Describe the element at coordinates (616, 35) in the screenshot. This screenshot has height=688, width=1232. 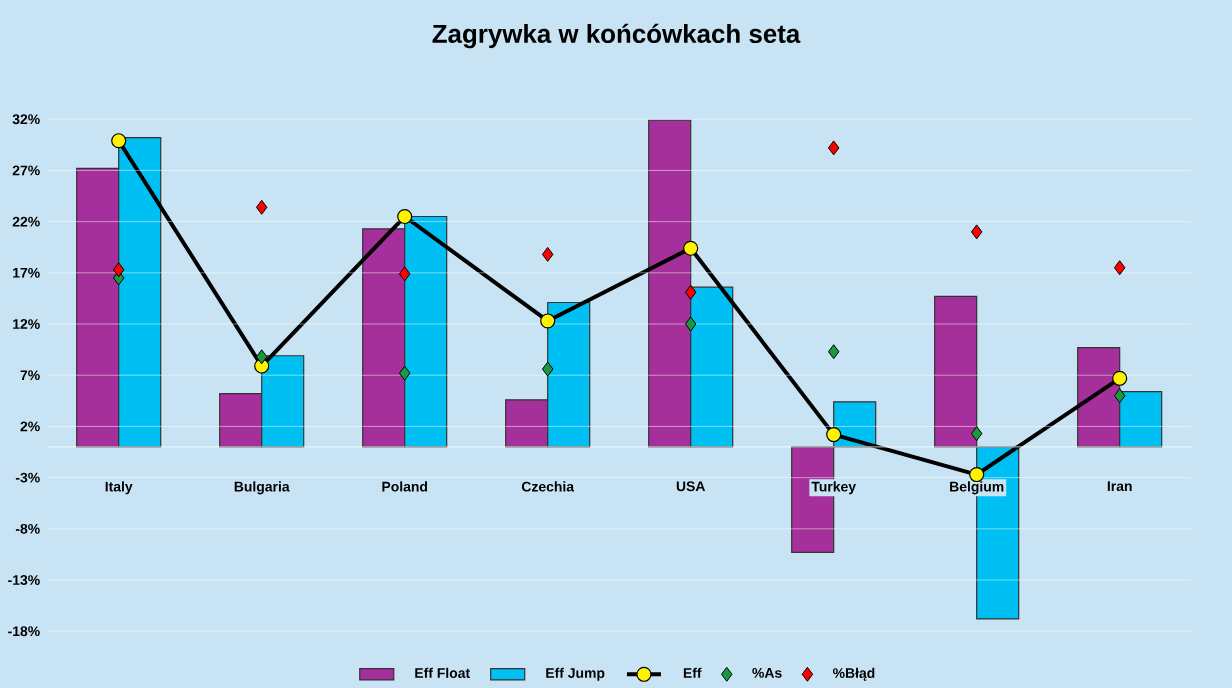
I see `chart-title: Zagrywka w końcówkach seta` at that location.